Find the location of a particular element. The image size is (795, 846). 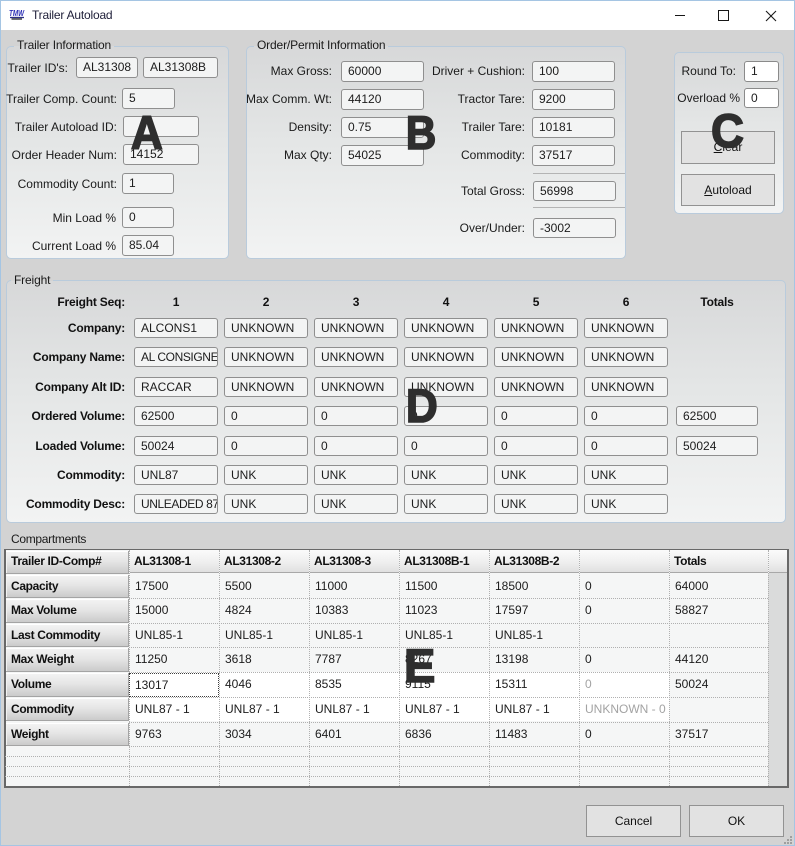

svg-text: B is located at coordinates (421, 134).